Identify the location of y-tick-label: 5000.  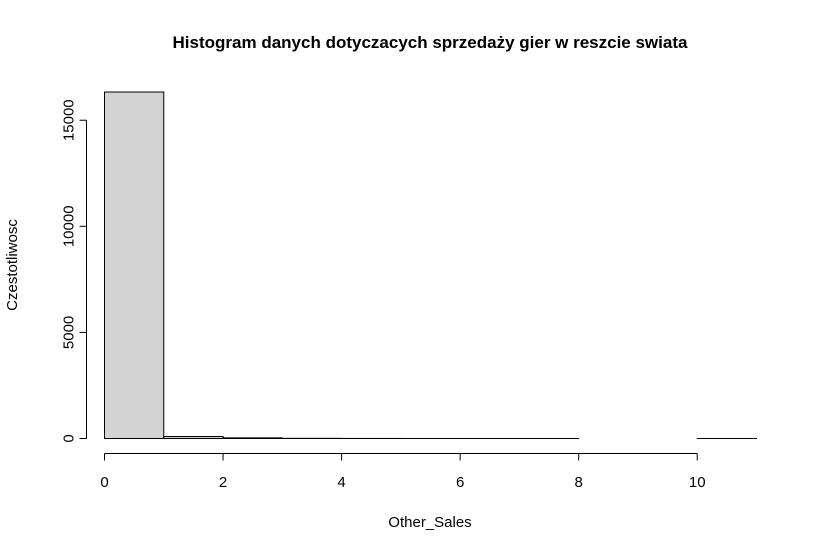
(69, 332).